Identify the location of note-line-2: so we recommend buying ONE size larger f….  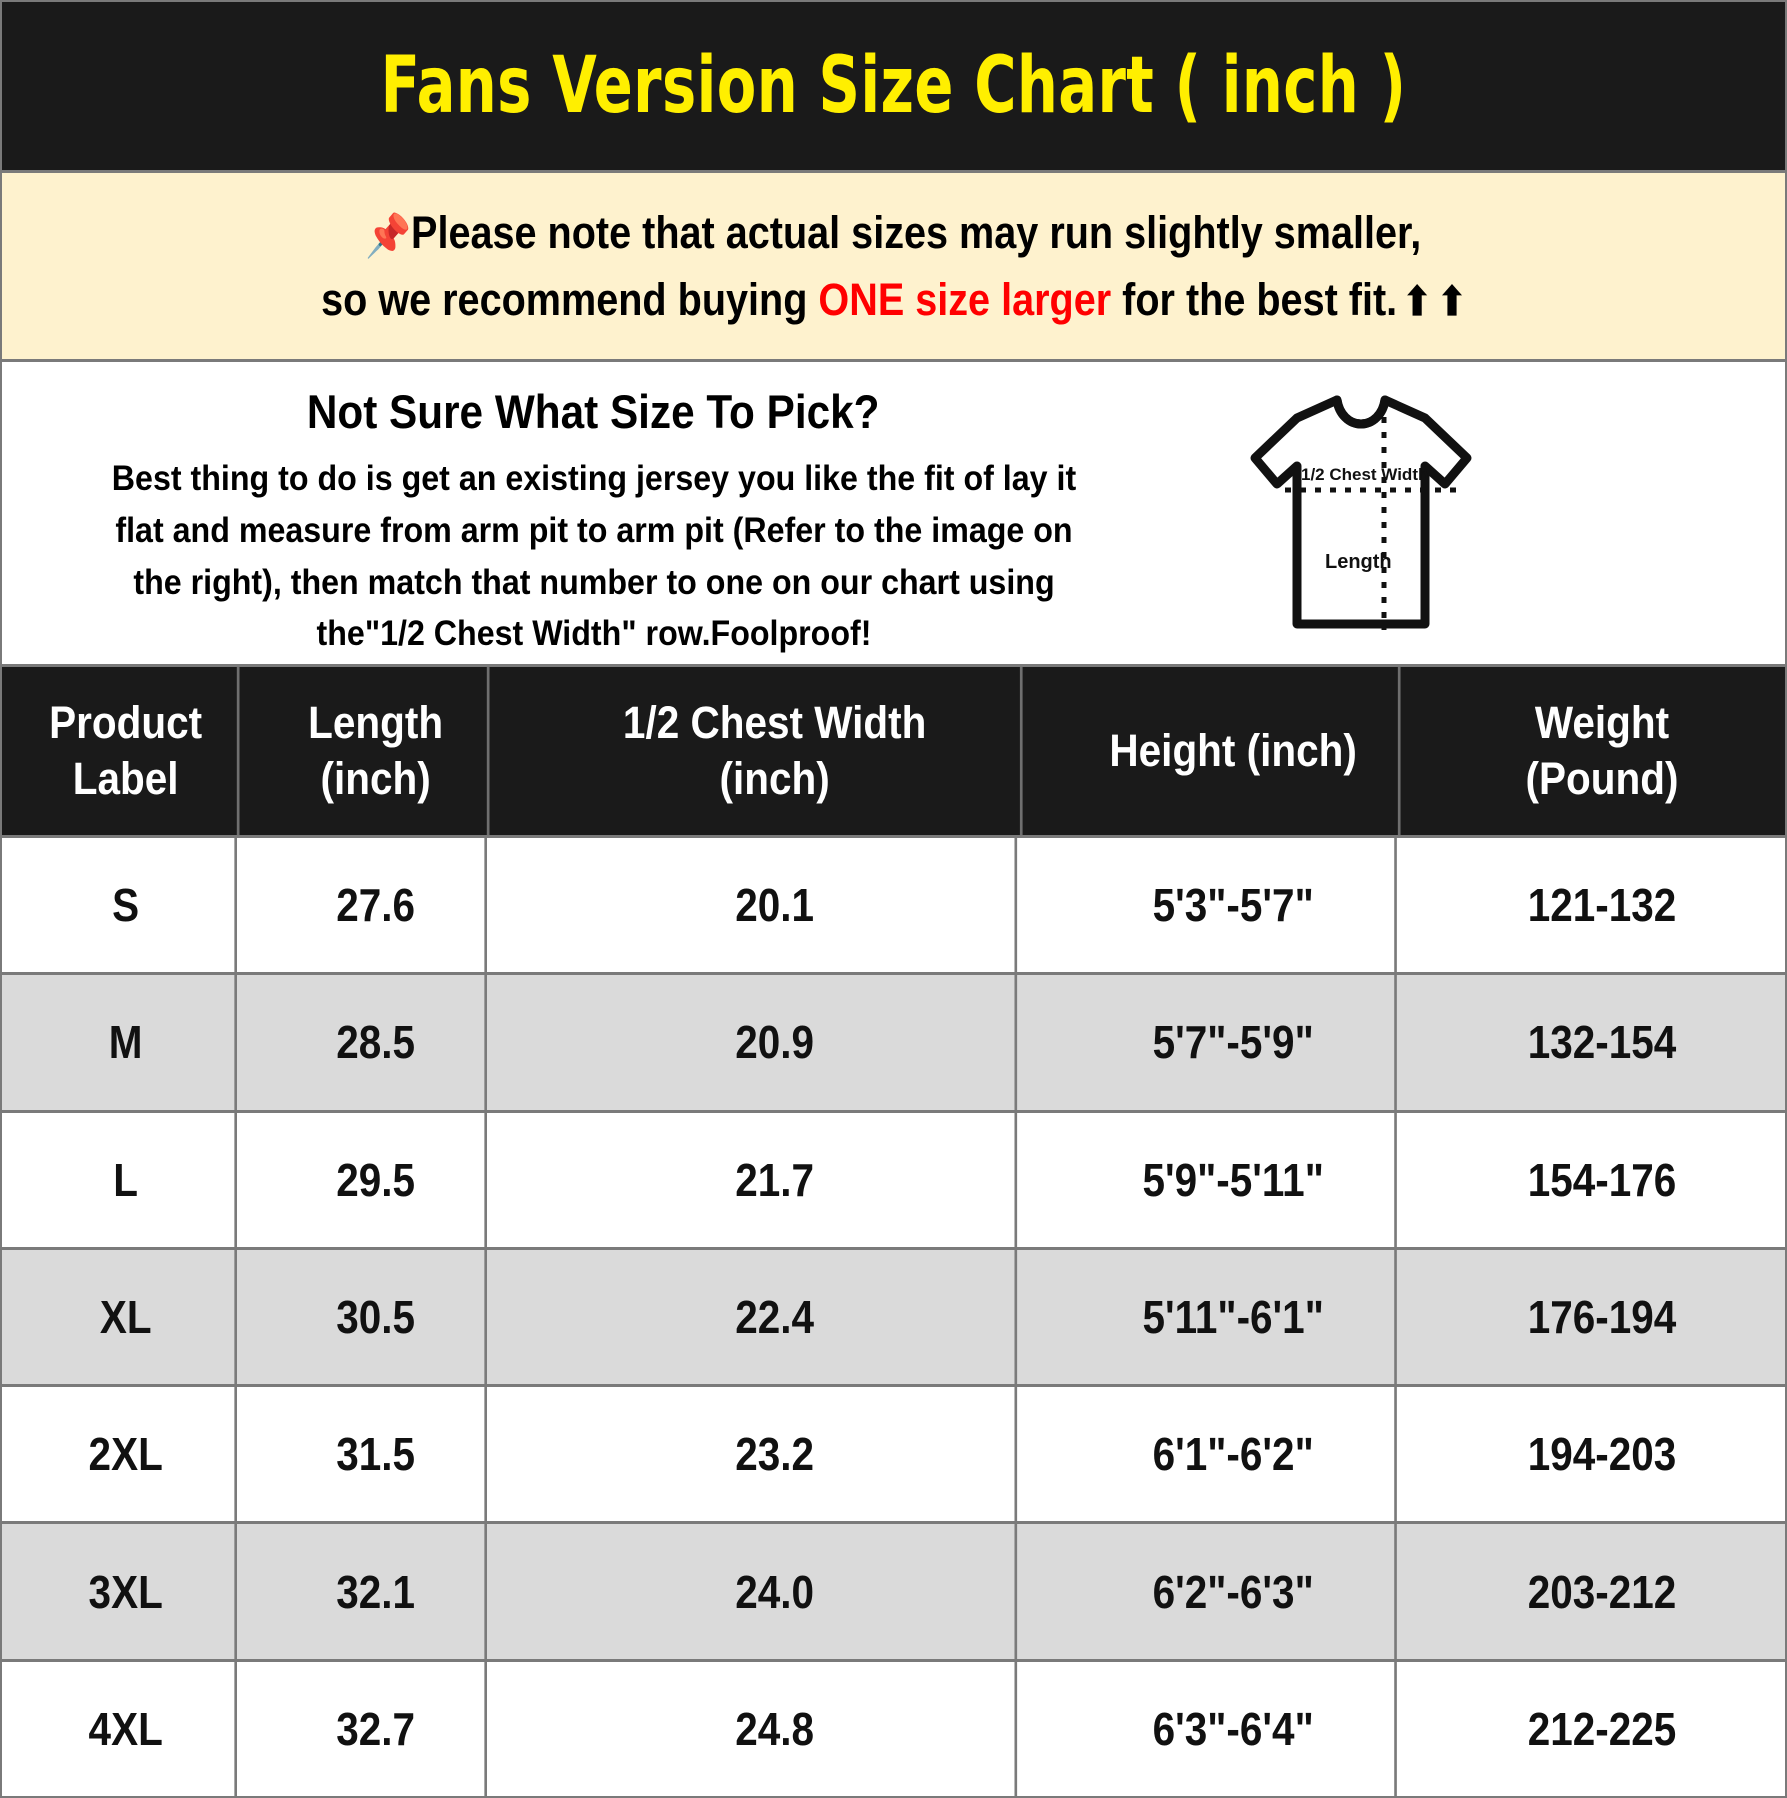
(894, 299).